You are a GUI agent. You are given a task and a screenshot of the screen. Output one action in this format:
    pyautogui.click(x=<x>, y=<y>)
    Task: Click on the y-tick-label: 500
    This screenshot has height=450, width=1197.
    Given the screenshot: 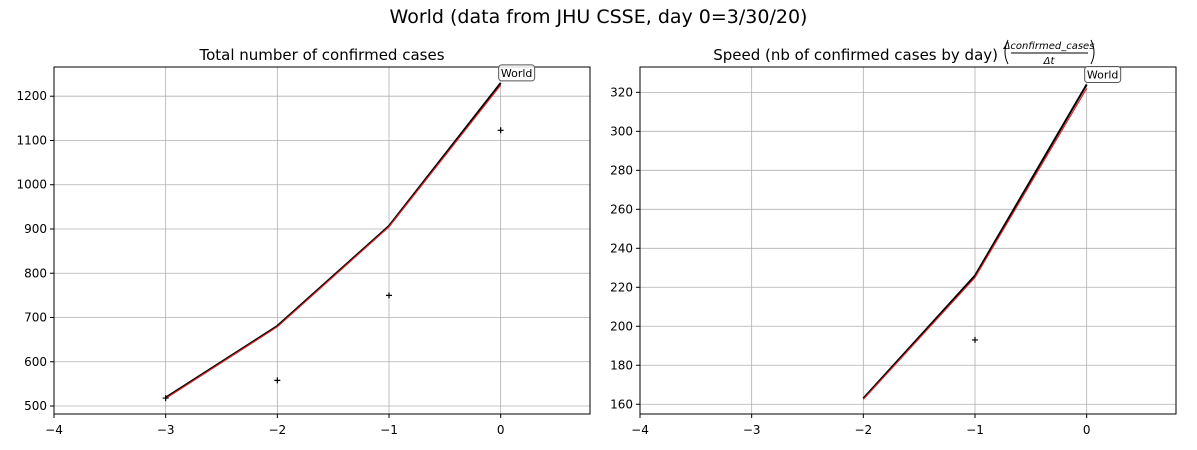 What is the action you would take?
    pyautogui.click(x=35, y=406)
    